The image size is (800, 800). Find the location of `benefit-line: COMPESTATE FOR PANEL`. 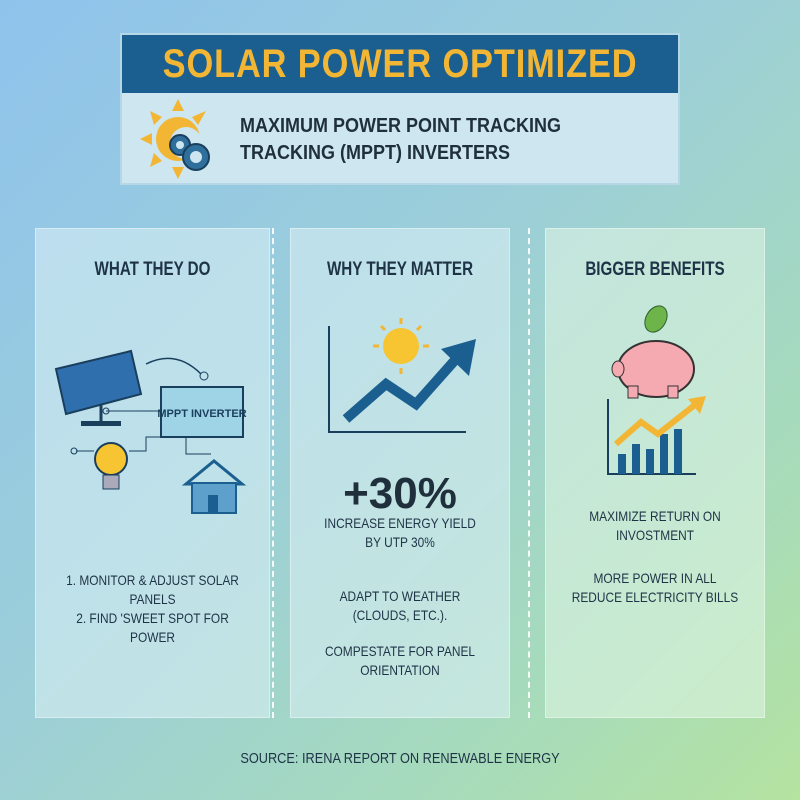

benefit-line: COMPESTATE FOR PANEL is located at coordinates (400, 651).